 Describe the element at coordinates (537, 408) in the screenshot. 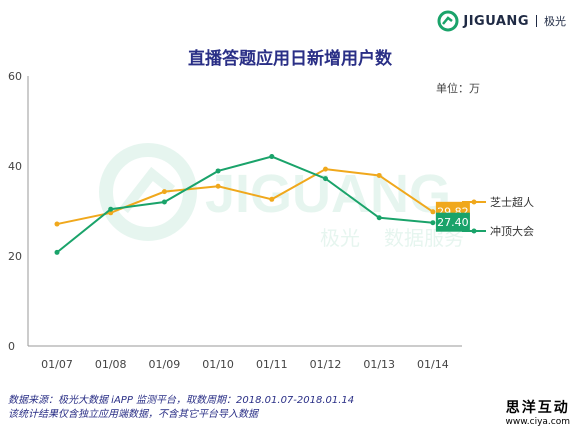

I see `stamp-title: 思洋互动` at that location.